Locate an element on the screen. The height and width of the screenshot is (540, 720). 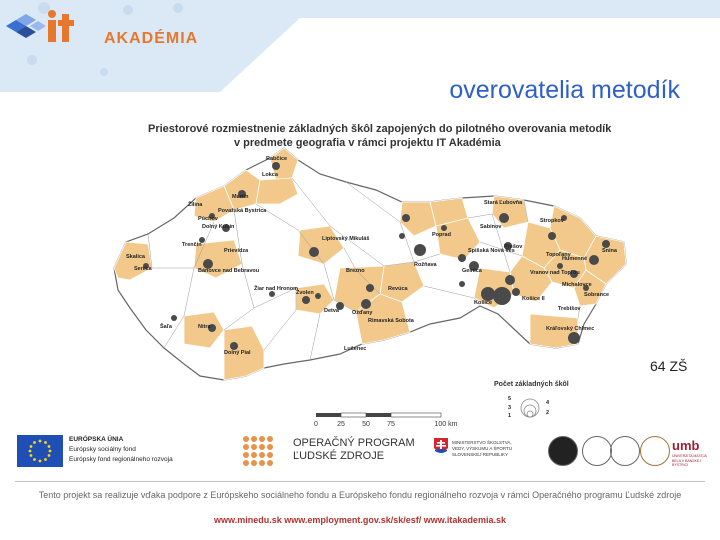
city-label: Senica is located at coordinates (143, 269).